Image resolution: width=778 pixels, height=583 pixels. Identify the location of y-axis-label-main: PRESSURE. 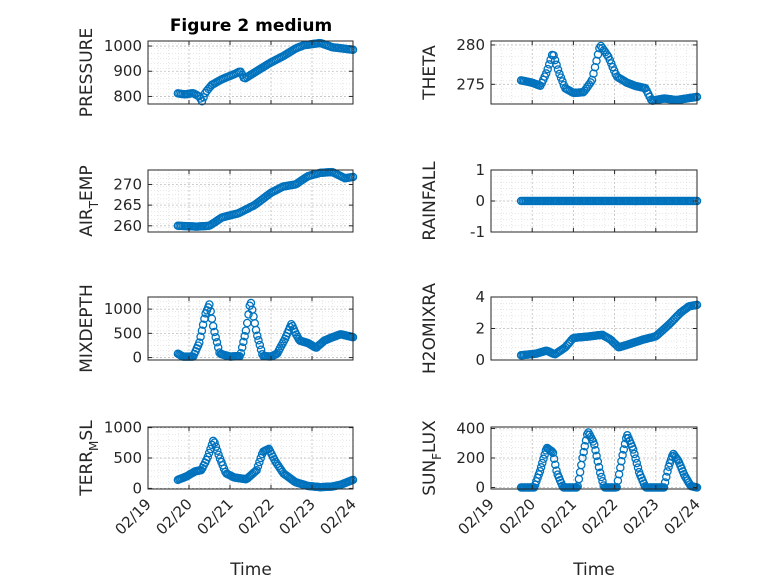
(87, 72).